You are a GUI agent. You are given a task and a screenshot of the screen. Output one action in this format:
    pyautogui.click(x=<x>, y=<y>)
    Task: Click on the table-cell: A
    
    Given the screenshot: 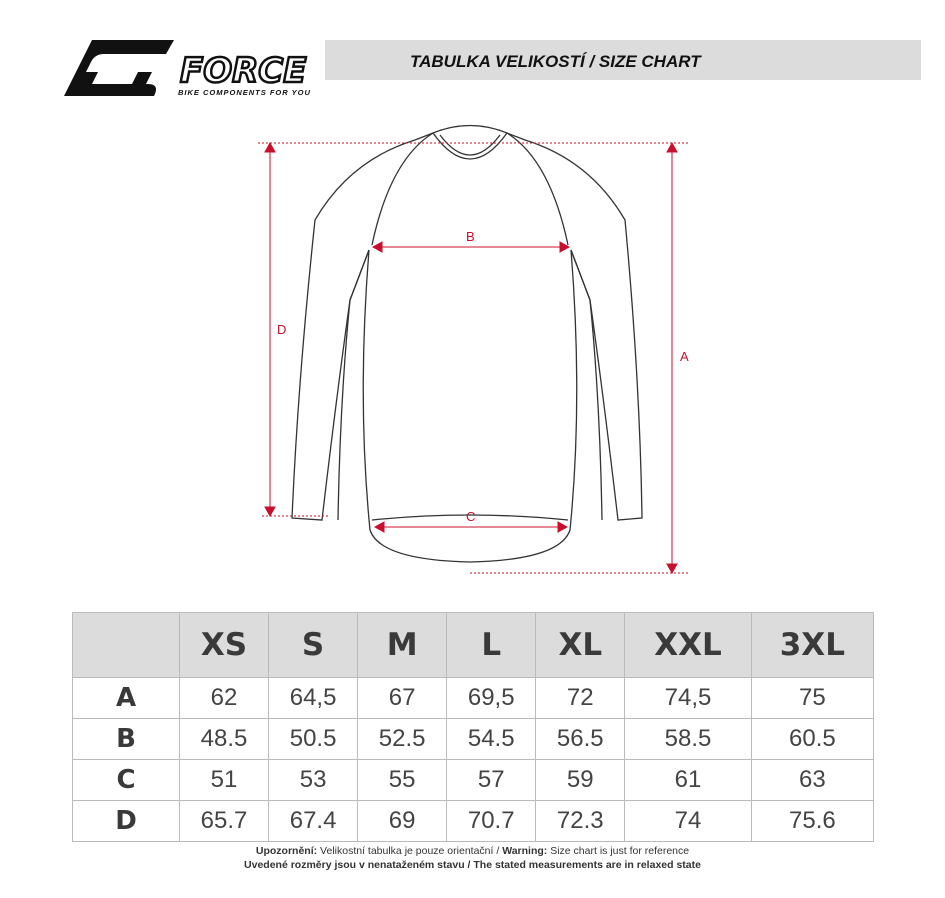 What is the action you would take?
    pyautogui.click(x=126, y=698)
    